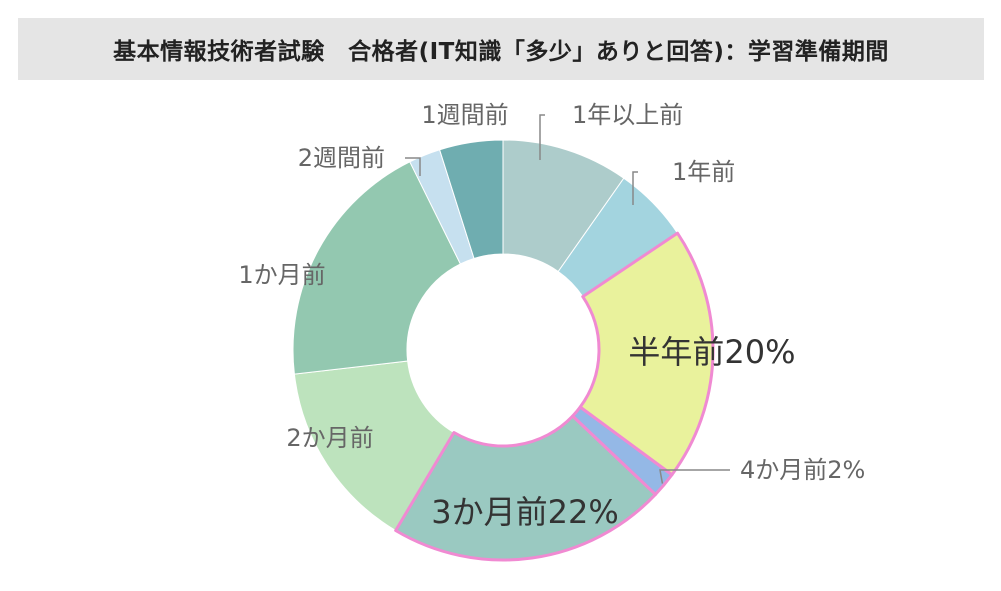 Image resolution: width=1001 pixels, height=591 pixels. I want to click on slice-8-label: 2週間前, so click(341, 158).